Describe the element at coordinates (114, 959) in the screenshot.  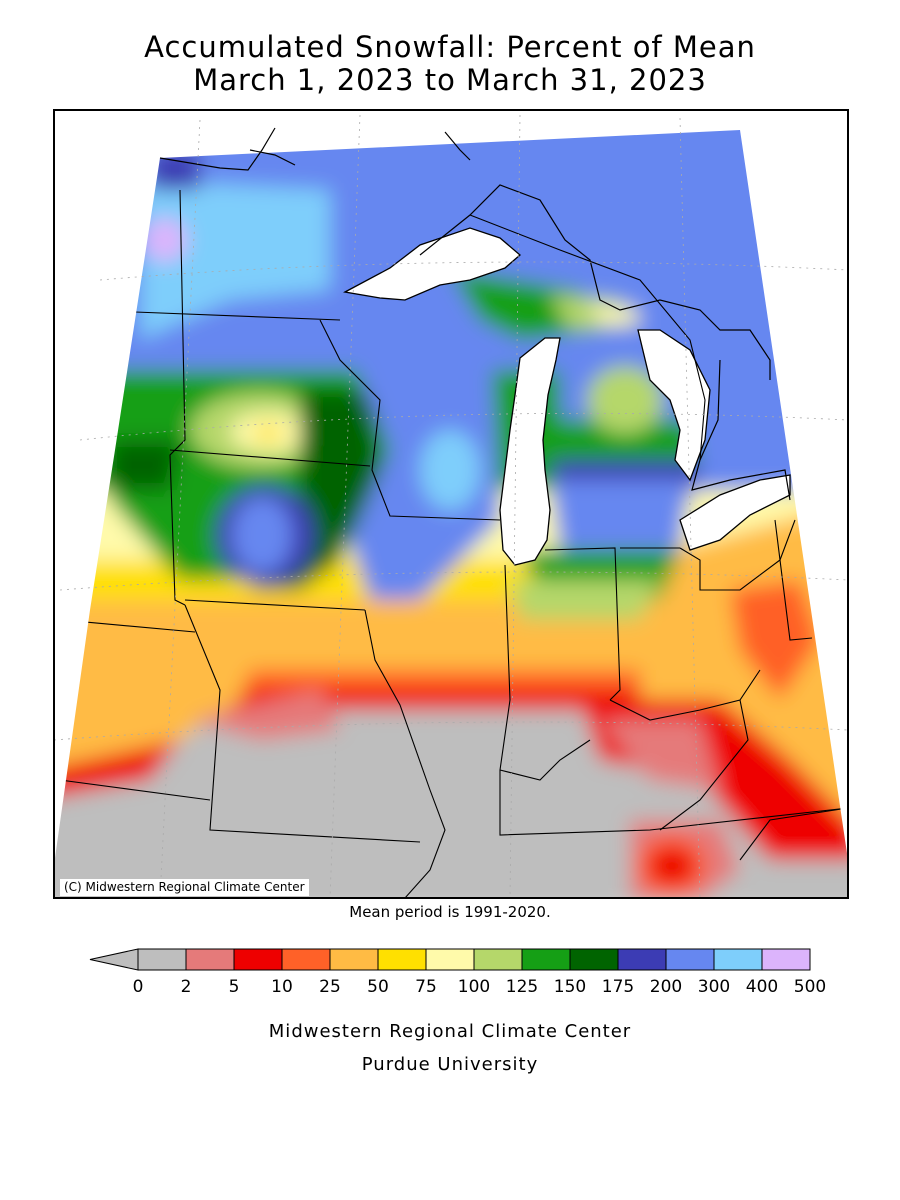
I see `legend-below-arrow` at that location.